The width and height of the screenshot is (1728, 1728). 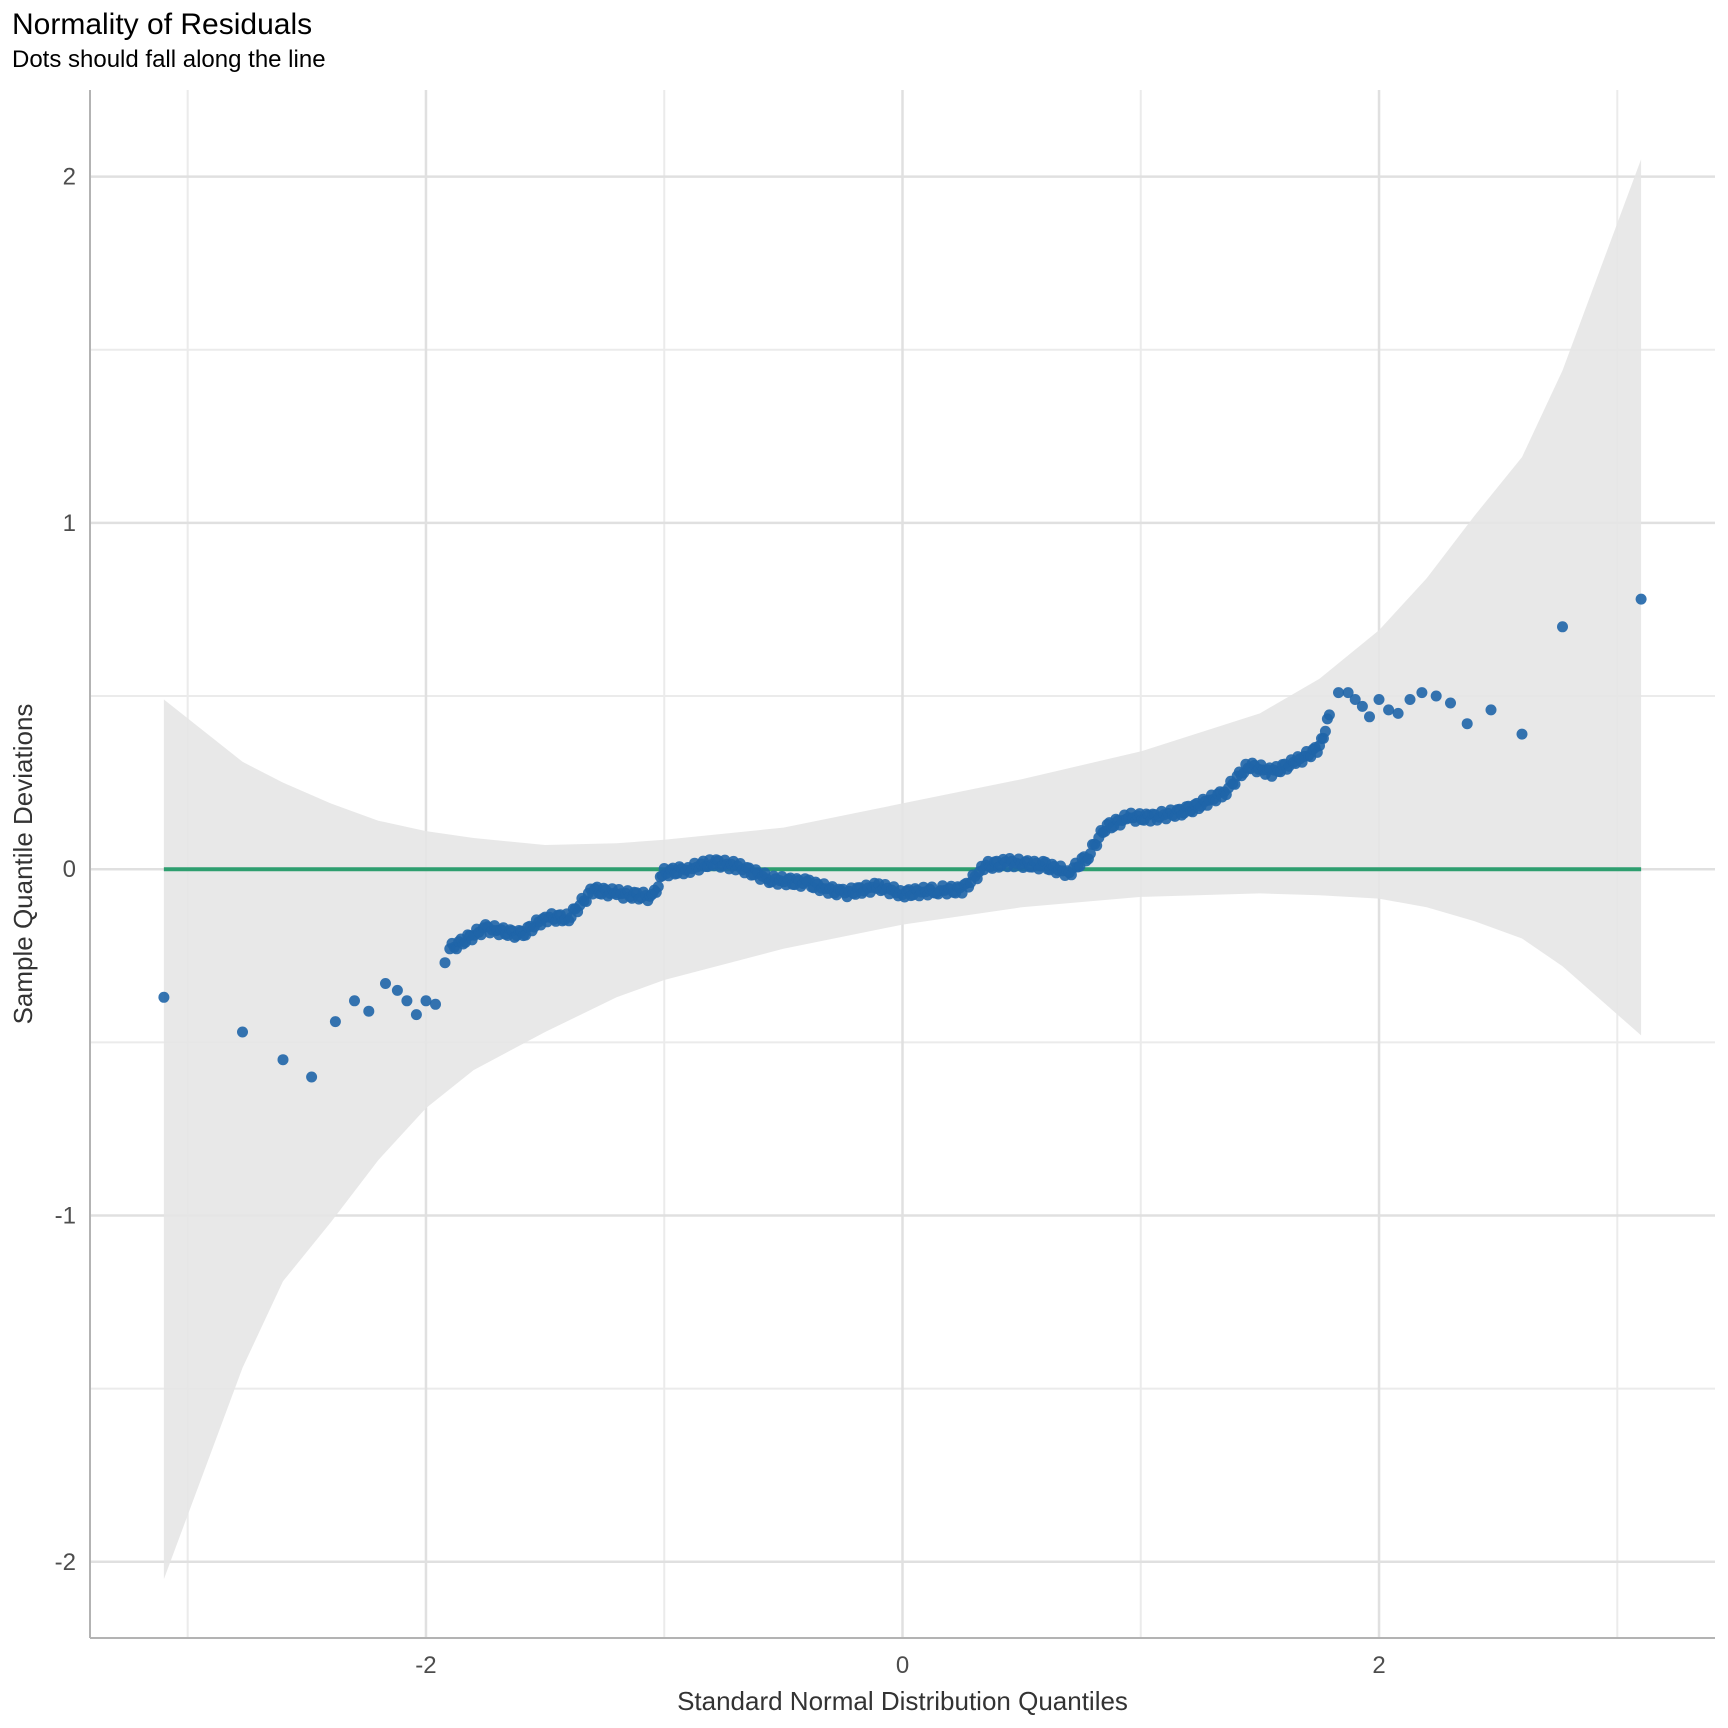 I want to click on x-tick-label: 2, so click(x=1378, y=1665).